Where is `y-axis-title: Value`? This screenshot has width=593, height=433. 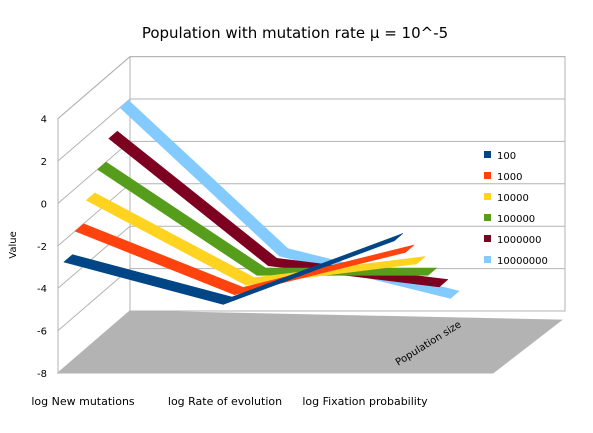
y-axis-title: Value is located at coordinates (13, 244).